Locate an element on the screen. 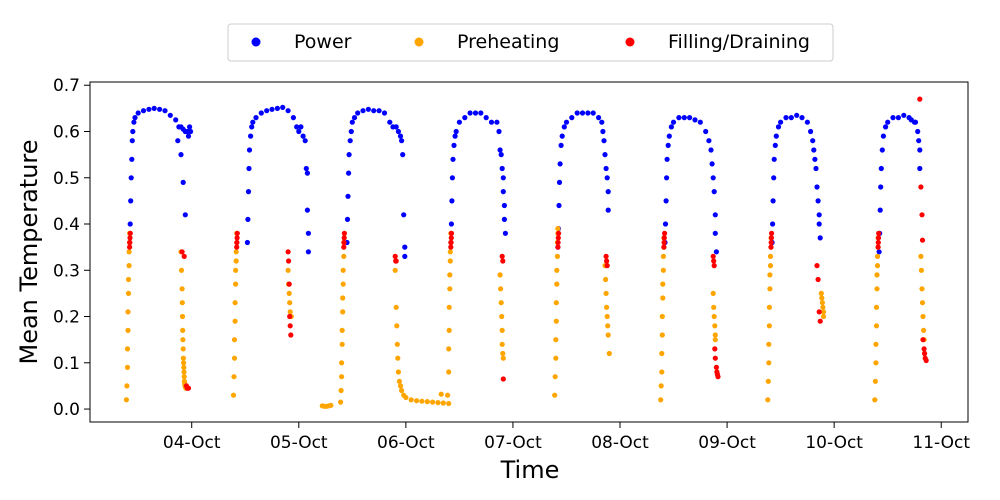  x-tick-label-4: 08-Oct is located at coordinates (620, 443).